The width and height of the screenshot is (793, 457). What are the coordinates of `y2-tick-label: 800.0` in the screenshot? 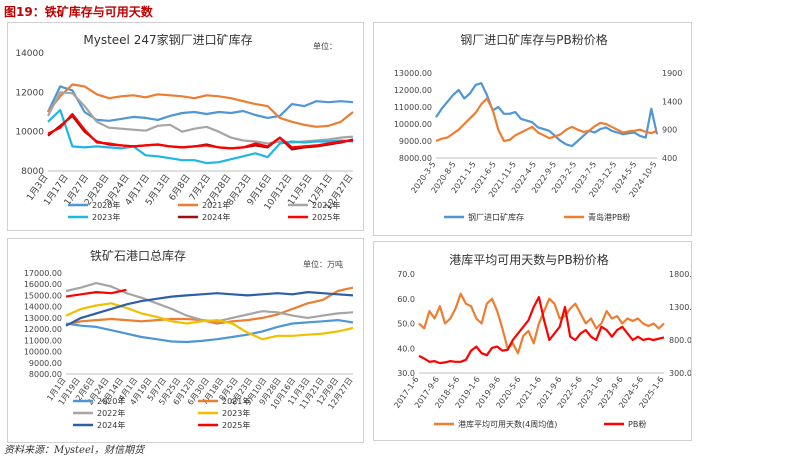 It's located at (680, 340).